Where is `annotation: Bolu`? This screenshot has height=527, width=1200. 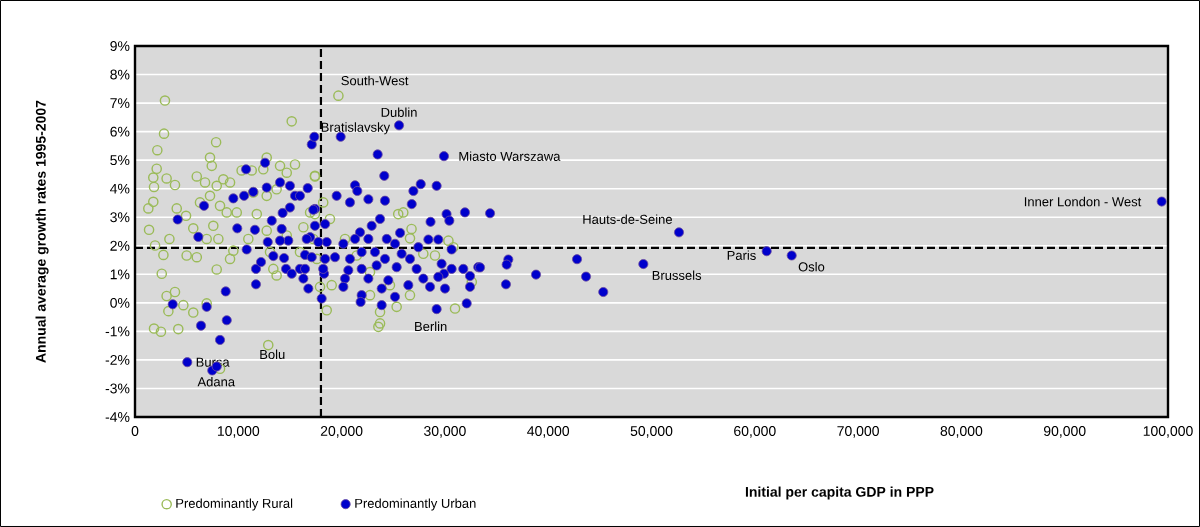
annotation: Bolu is located at coordinates (272, 354).